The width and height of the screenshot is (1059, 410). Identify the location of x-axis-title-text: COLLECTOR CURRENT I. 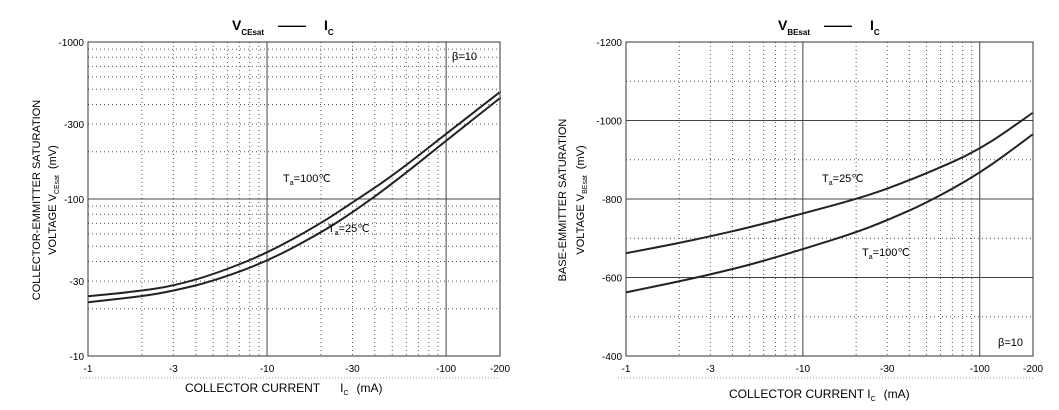
(800, 394).